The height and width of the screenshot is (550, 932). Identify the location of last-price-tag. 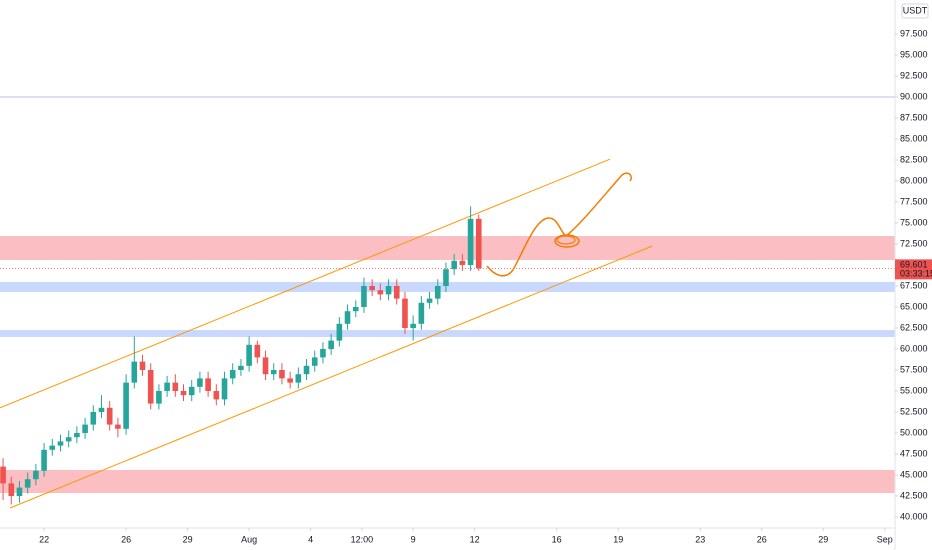
(913, 269).